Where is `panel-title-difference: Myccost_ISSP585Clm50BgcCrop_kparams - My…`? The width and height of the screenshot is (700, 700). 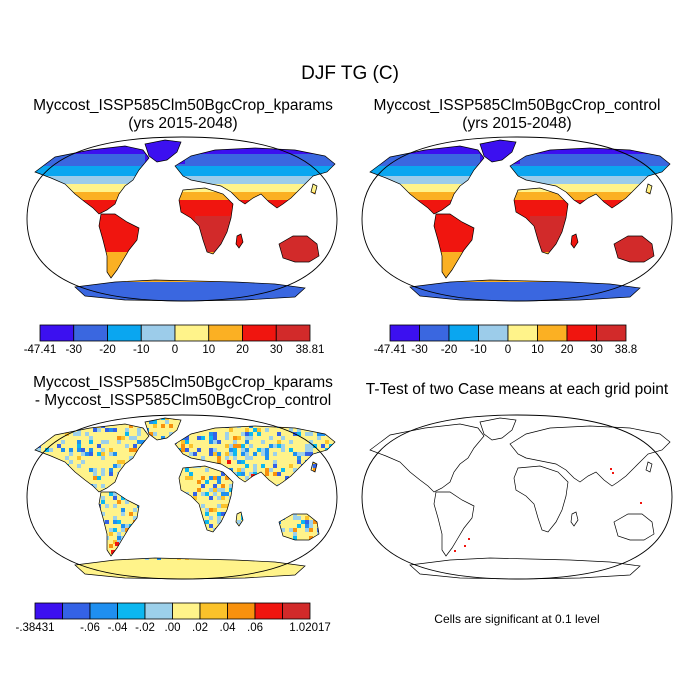
panel-title-difference: Myccost_ISSP585Clm50BgcCrop_kparams - My… is located at coordinates (183, 392).